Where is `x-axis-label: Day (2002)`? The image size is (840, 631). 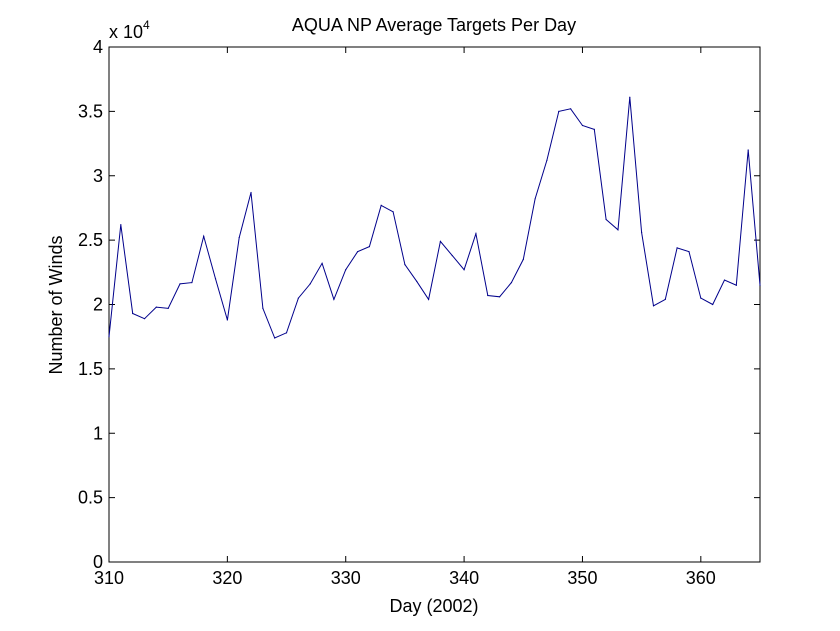
x-axis-label: Day (2002) is located at coordinates (433, 606).